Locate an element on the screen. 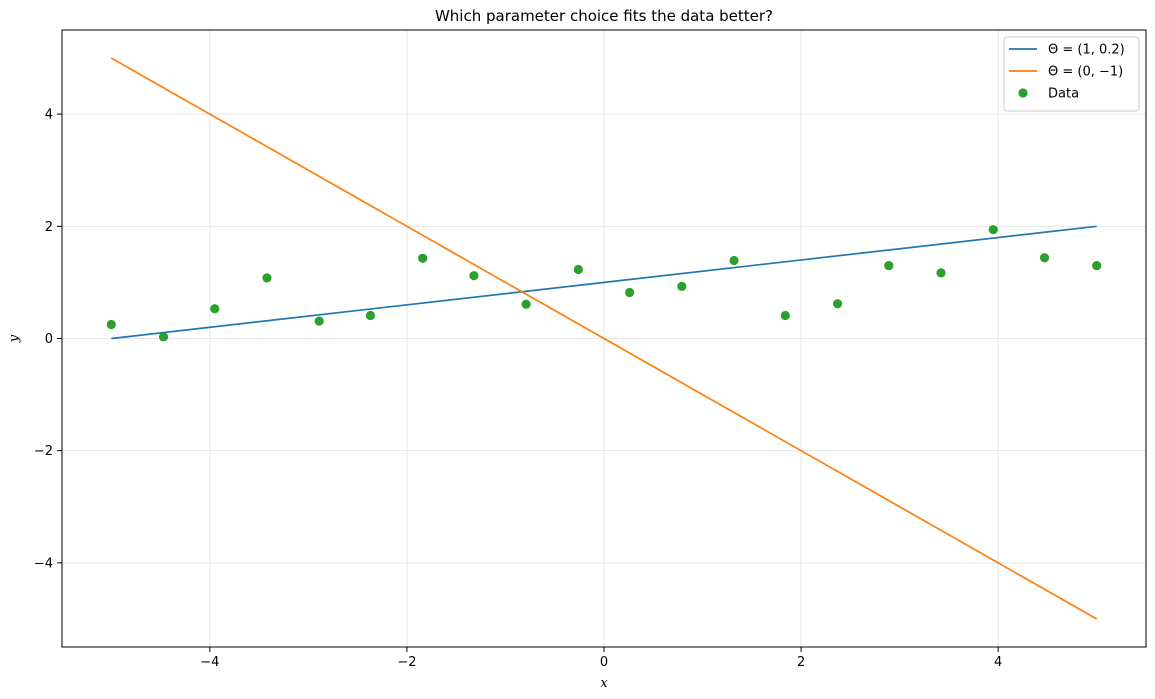 The image size is (1155, 699). x-tick-label: 4 is located at coordinates (998, 662).